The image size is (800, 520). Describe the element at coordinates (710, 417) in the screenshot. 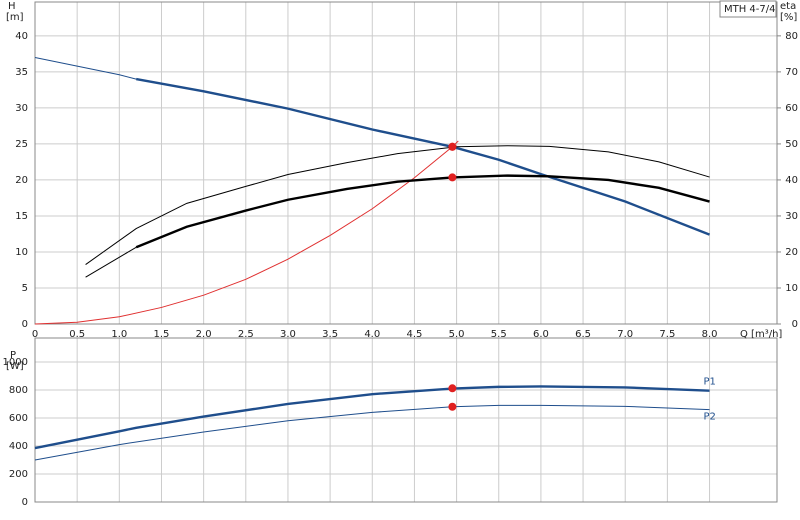

I see `series-label: P2` at that location.